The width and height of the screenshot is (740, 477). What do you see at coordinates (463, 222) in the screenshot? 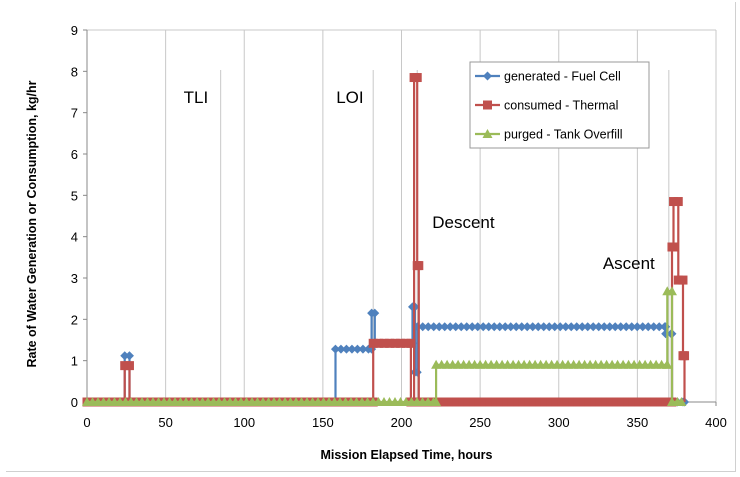
I see `event-label: Descent` at bounding box center [463, 222].